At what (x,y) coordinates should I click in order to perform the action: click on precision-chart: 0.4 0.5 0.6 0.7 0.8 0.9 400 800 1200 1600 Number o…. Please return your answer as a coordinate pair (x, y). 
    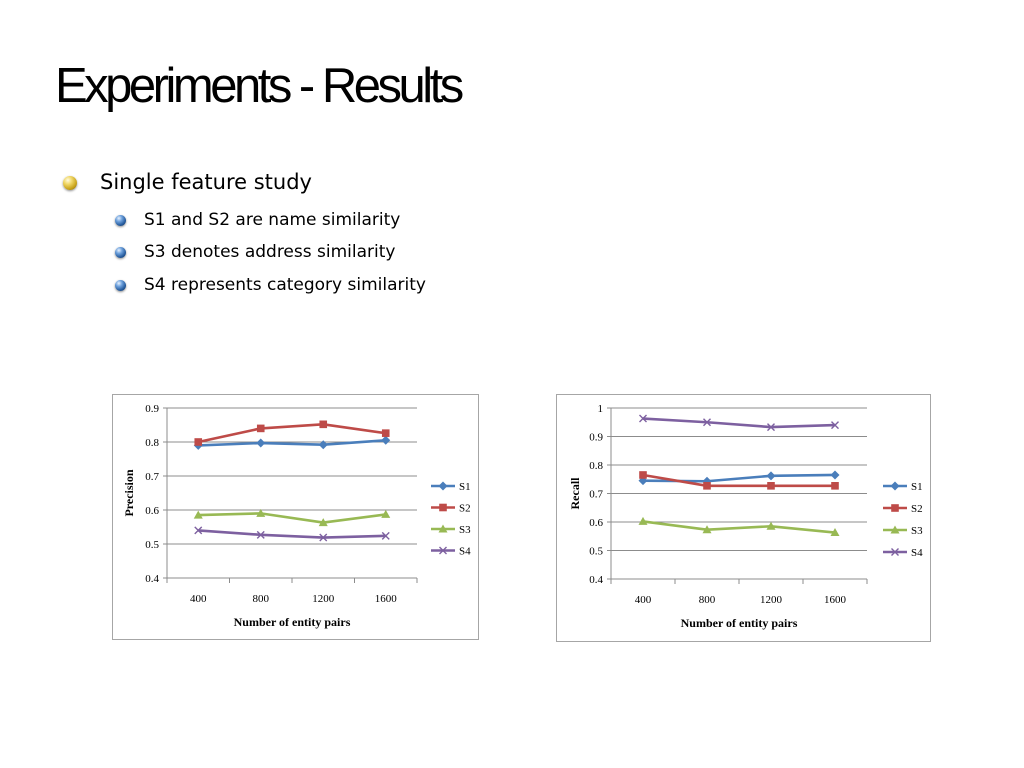
    Looking at the image, I should click on (295, 517).